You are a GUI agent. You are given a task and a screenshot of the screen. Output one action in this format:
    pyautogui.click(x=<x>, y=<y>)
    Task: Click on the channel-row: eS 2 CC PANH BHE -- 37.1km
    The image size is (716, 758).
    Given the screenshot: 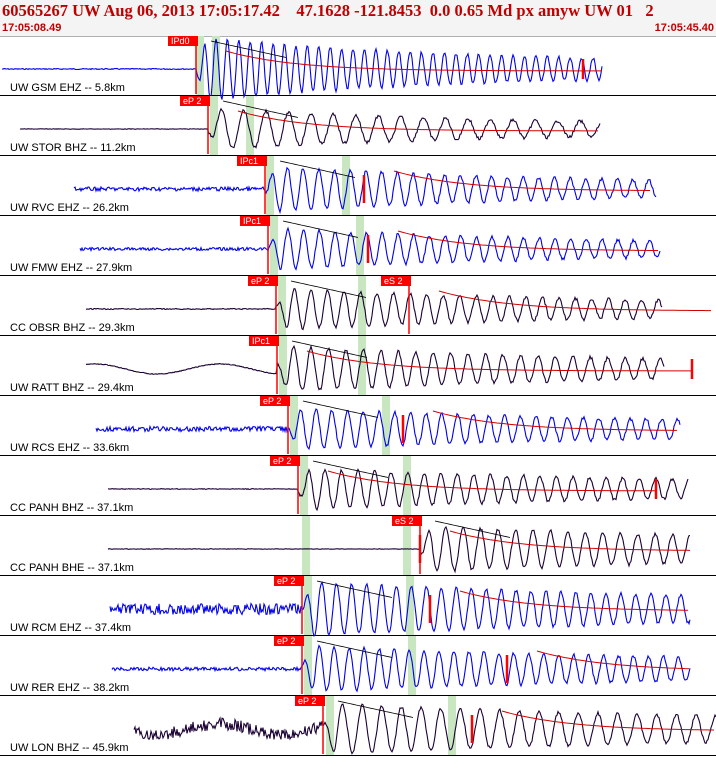 What is the action you would take?
    pyautogui.click(x=358, y=546)
    